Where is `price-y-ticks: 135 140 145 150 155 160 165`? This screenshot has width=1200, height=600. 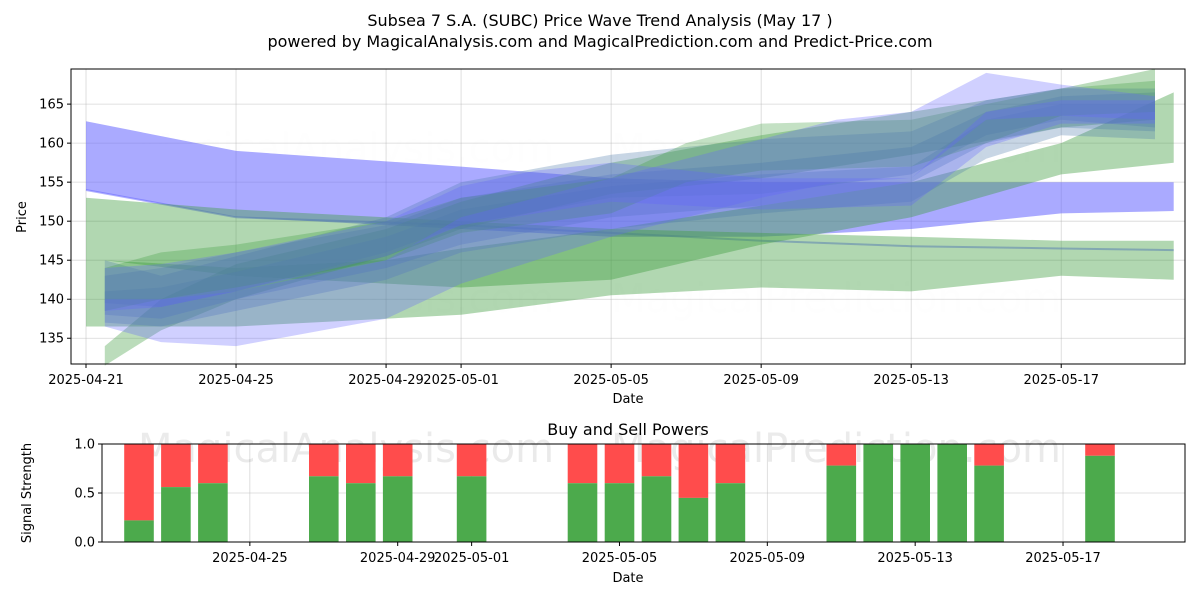
price-y-ticks: 135 140 145 150 155 160 165 is located at coordinates (55, 222).